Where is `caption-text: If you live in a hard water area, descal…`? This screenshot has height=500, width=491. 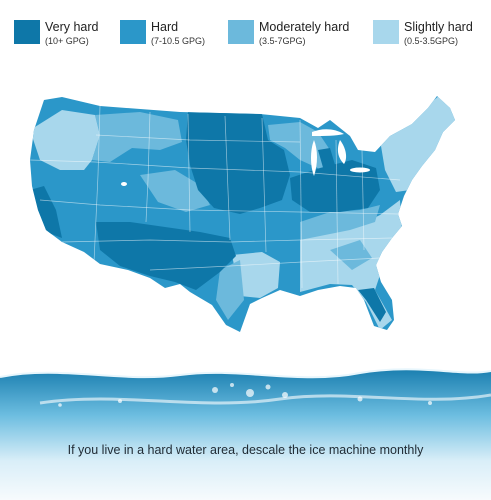 caption-text: If you live in a hard water area, descal… is located at coordinates (245, 450).